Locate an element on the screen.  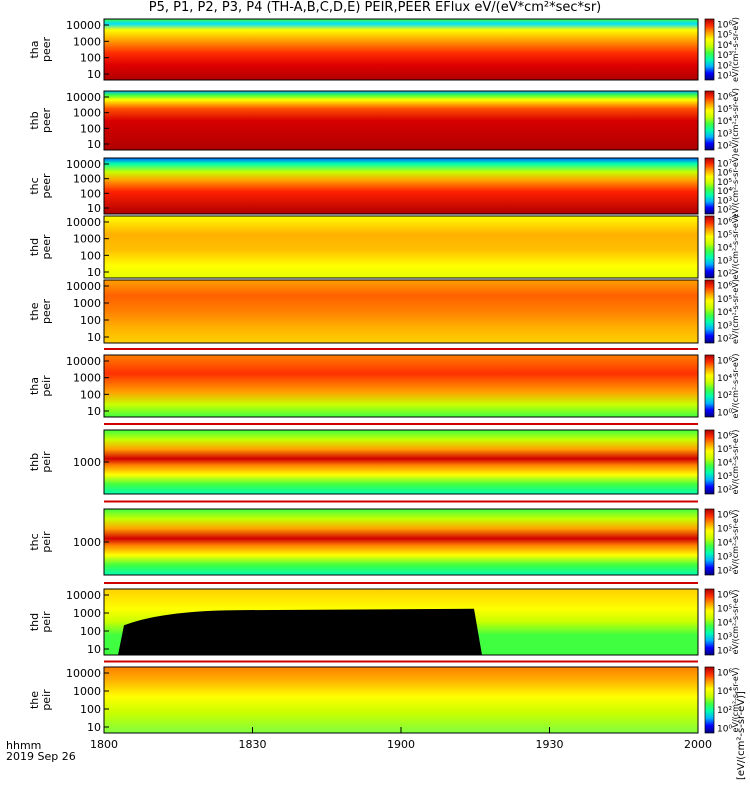
colorbar-tick-label: 10¹ is located at coordinates (724, 77).